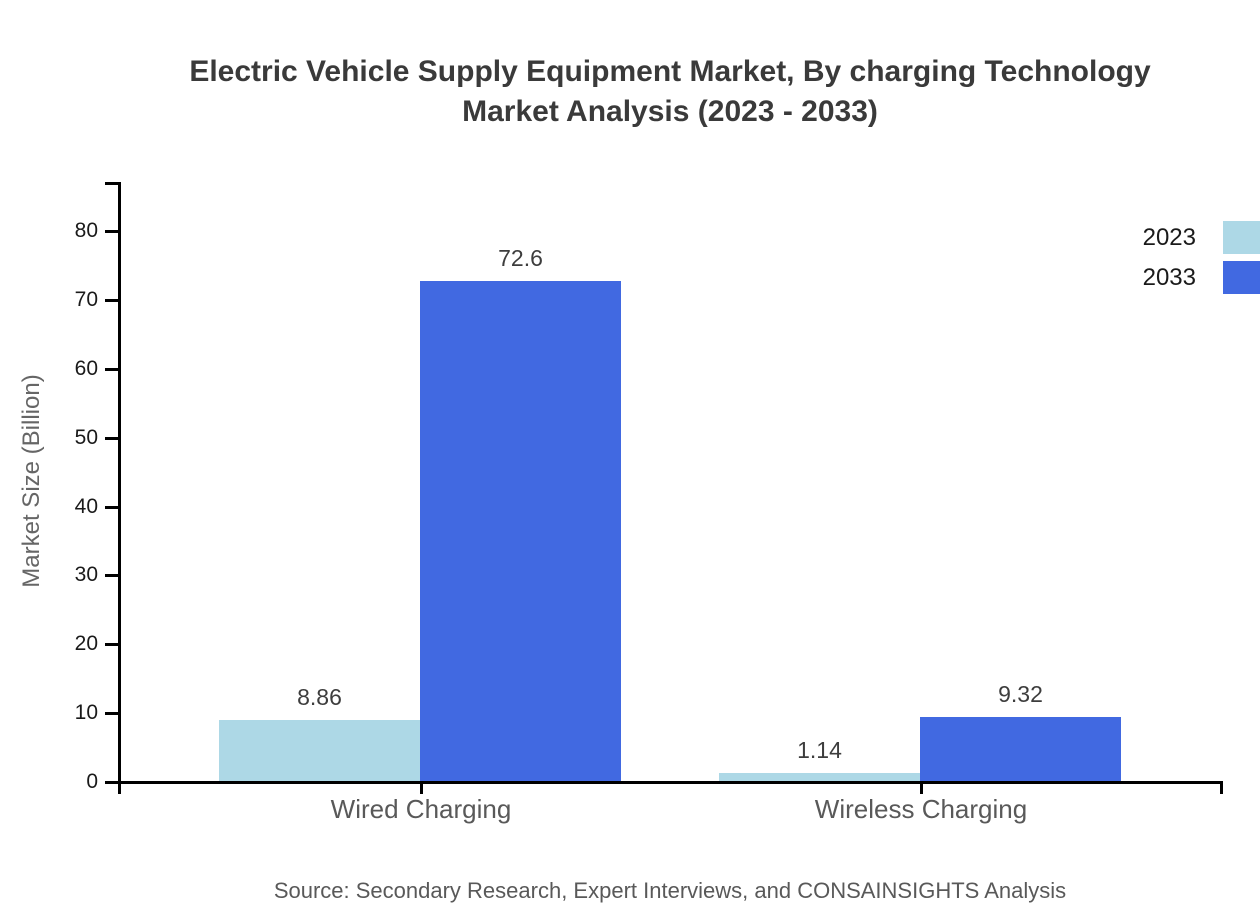 Image resolution: width=1260 pixels, height=920 pixels. Describe the element at coordinates (86, 368) in the screenshot. I see `y-tick-label: 60` at that location.